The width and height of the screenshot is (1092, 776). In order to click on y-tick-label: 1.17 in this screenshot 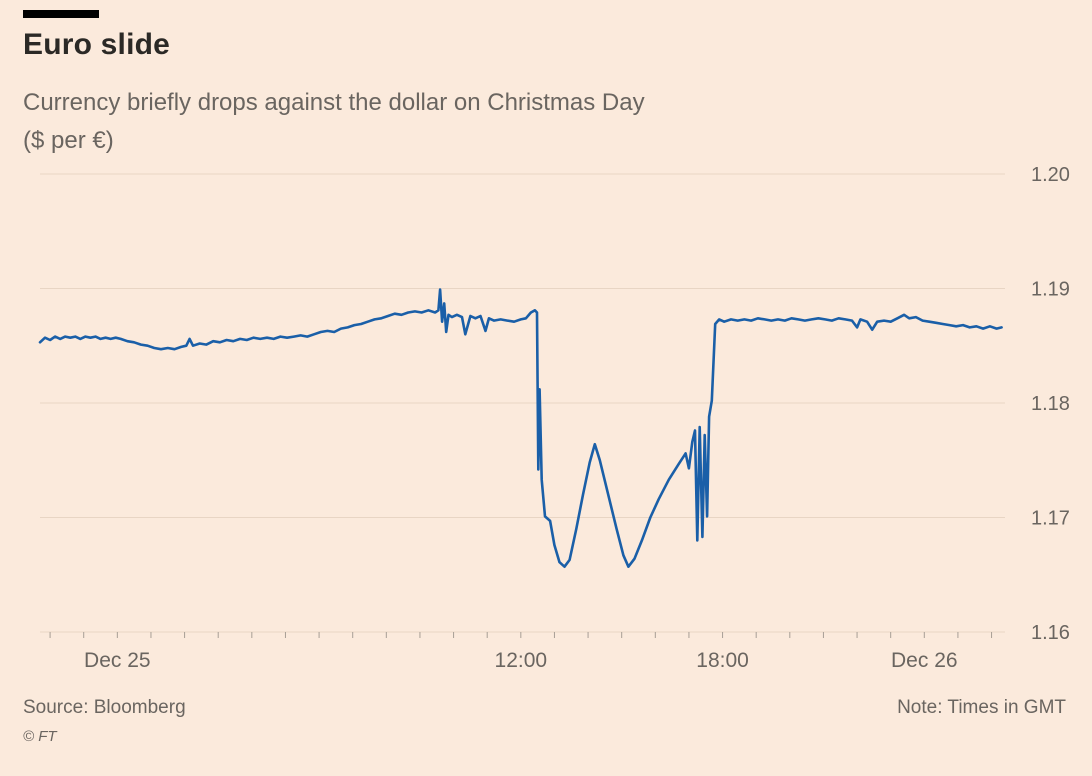, I will do `click(1050, 519)`.